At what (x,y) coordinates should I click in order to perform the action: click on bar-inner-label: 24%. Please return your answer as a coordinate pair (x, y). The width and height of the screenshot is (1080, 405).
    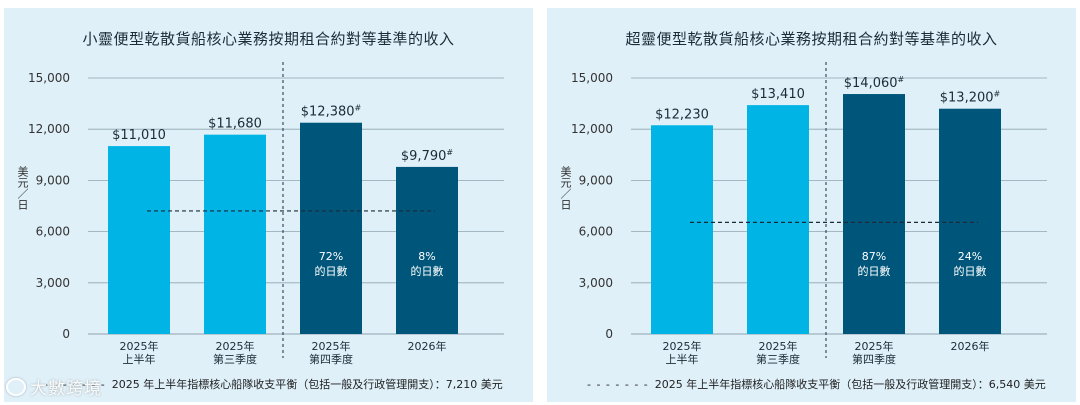
    Looking at the image, I should click on (970, 256).